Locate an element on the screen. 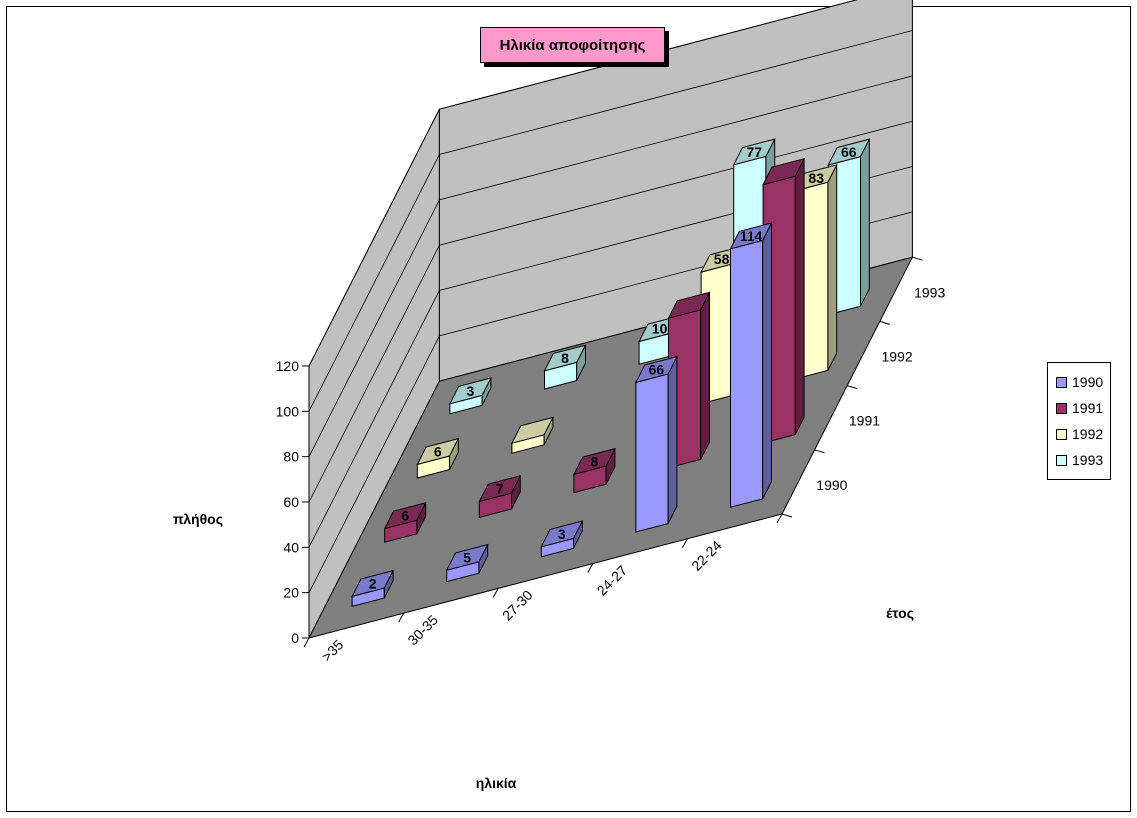 Image resolution: width=1137 pixels, height=818 pixels. z-tick-label: 1992 is located at coordinates (897, 357).